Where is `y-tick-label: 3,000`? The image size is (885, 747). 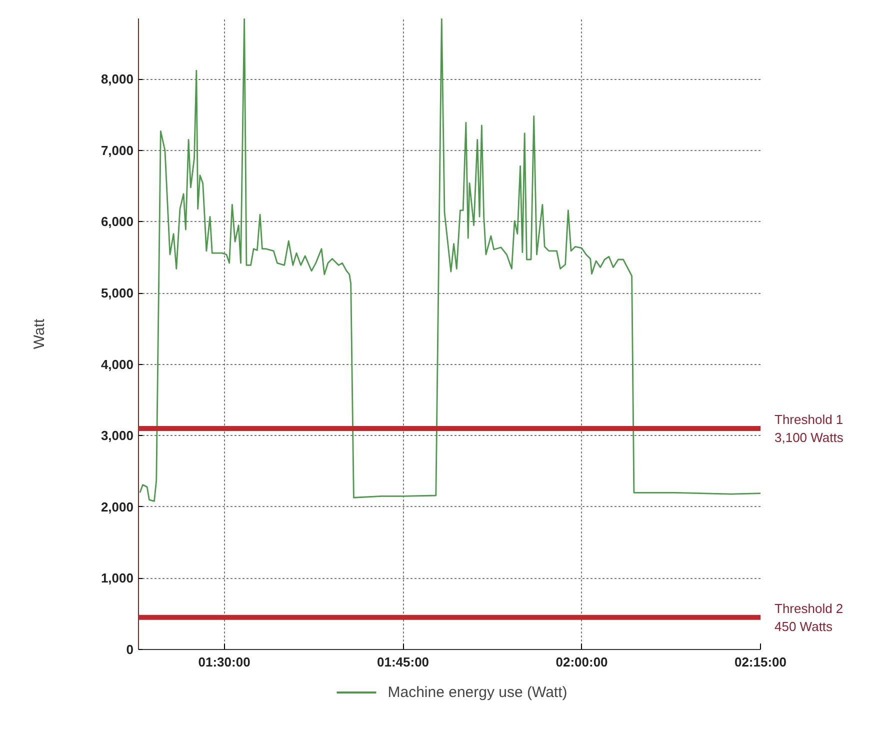
y-tick-label: 3,000 is located at coordinates (117, 436).